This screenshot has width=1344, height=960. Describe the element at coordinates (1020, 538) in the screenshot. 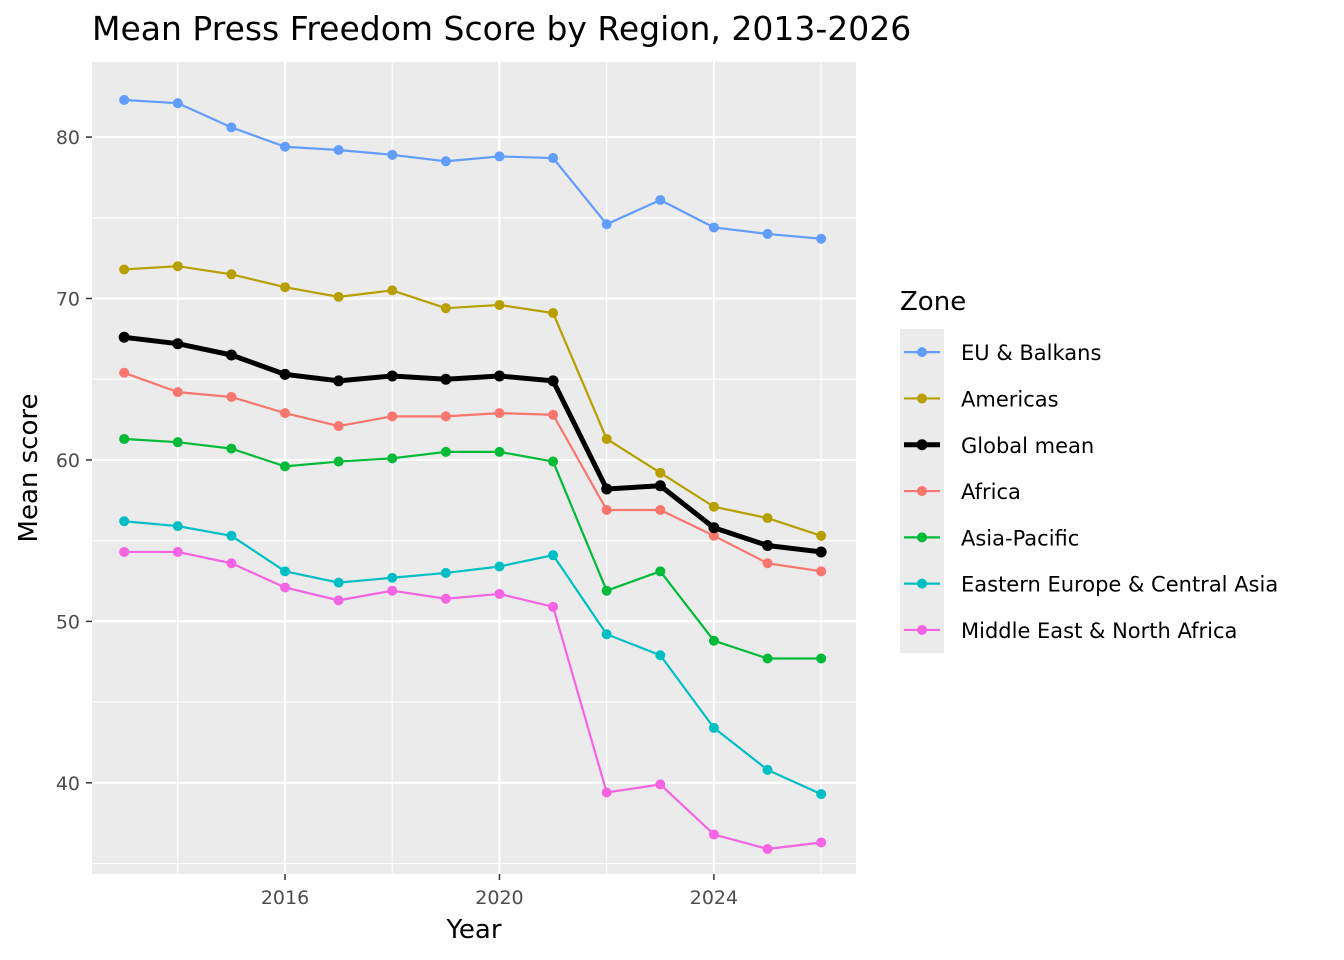

I see `legend-label: Asia-Pacific` at that location.